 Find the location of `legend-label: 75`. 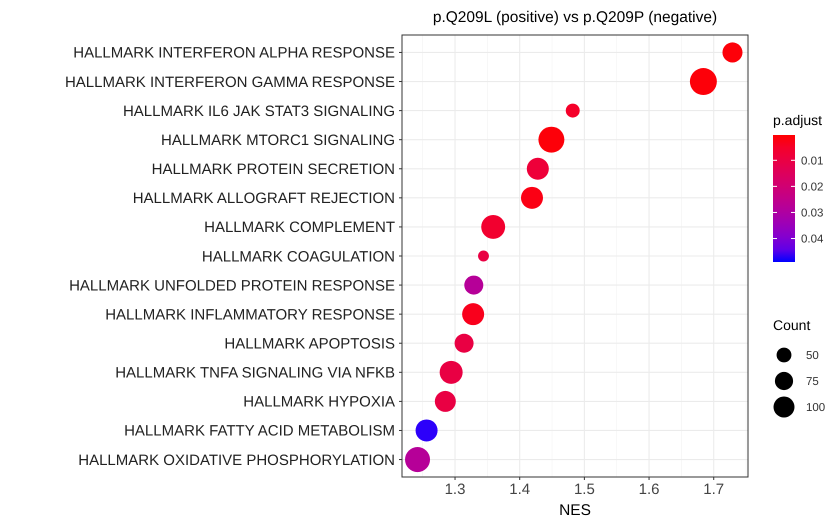

legend-label: 75 is located at coordinates (812, 382).